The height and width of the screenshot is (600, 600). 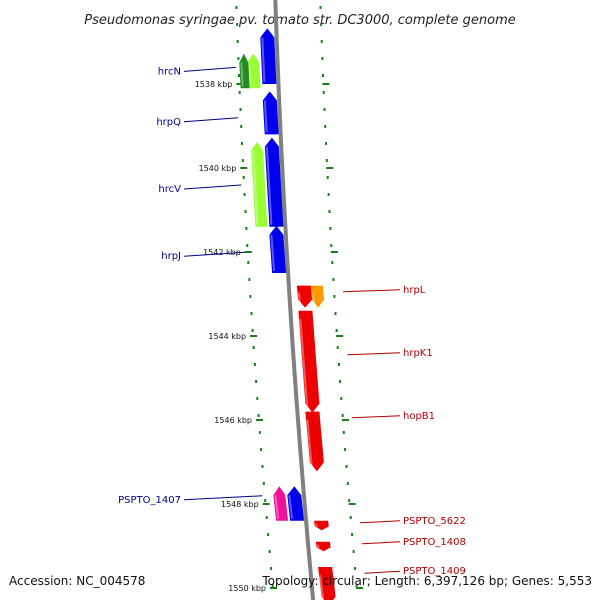 What do you see at coordinates (419, 416) in the screenshot?
I see `gene-label: hopB1` at bounding box center [419, 416].